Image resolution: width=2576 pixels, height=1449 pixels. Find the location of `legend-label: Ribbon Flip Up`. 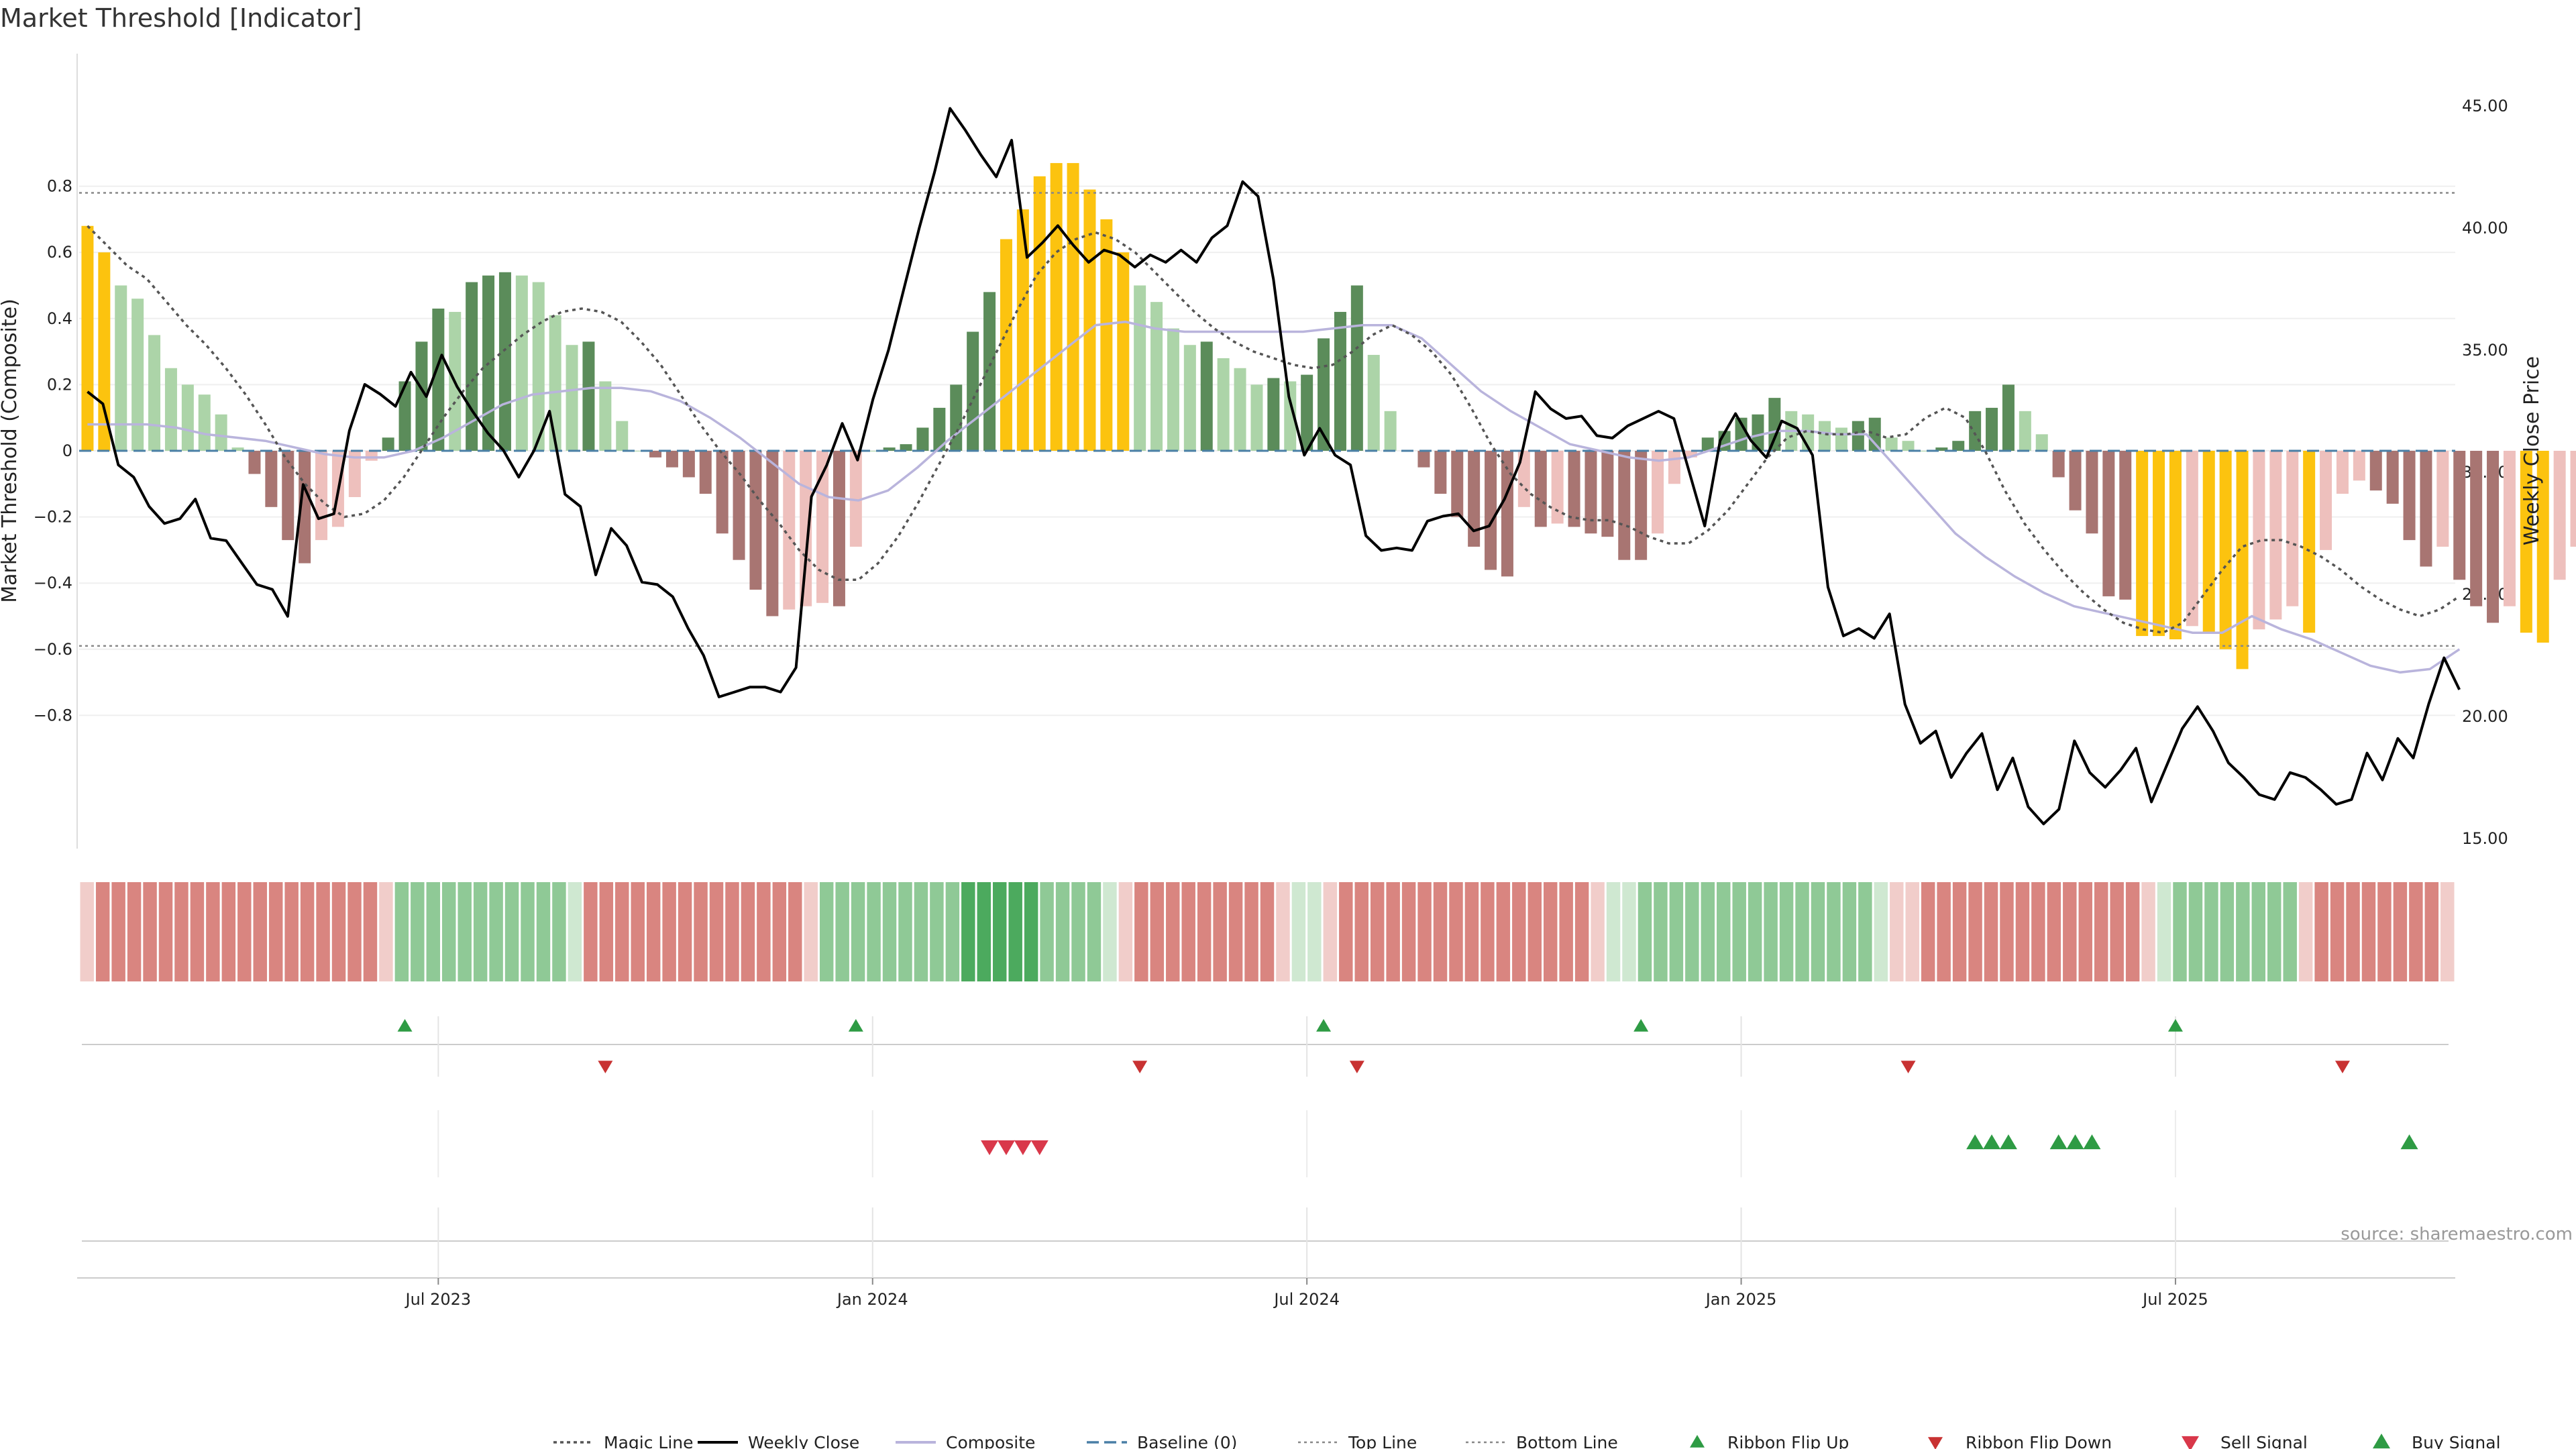

legend-label: Ribbon Flip Up is located at coordinates (1788, 1441).